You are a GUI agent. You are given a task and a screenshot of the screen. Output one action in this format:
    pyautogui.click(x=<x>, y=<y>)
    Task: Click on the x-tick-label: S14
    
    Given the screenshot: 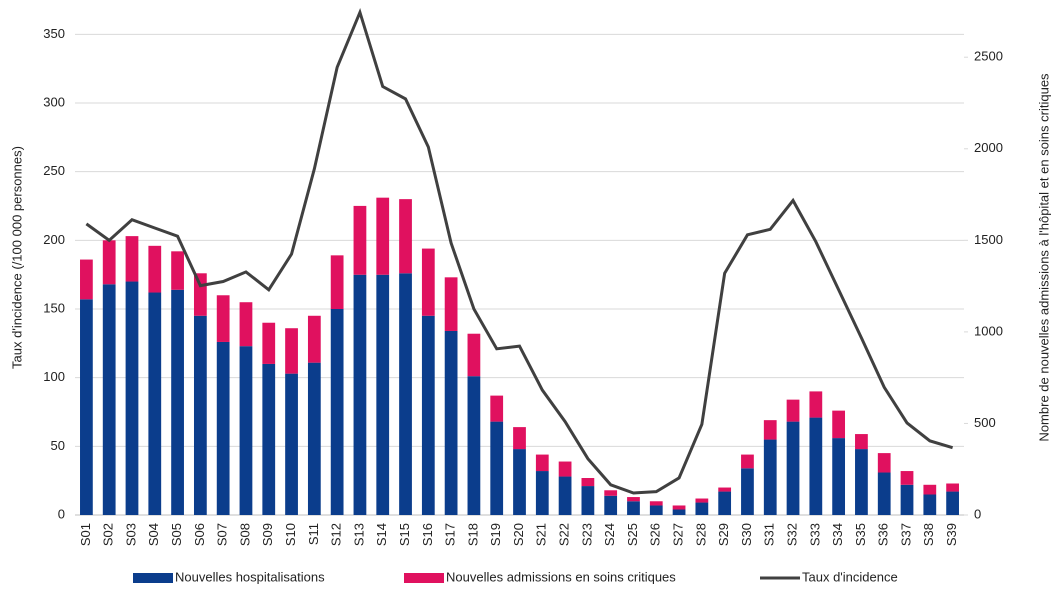 What is the action you would take?
    pyautogui.click(x=381, y=534)
    